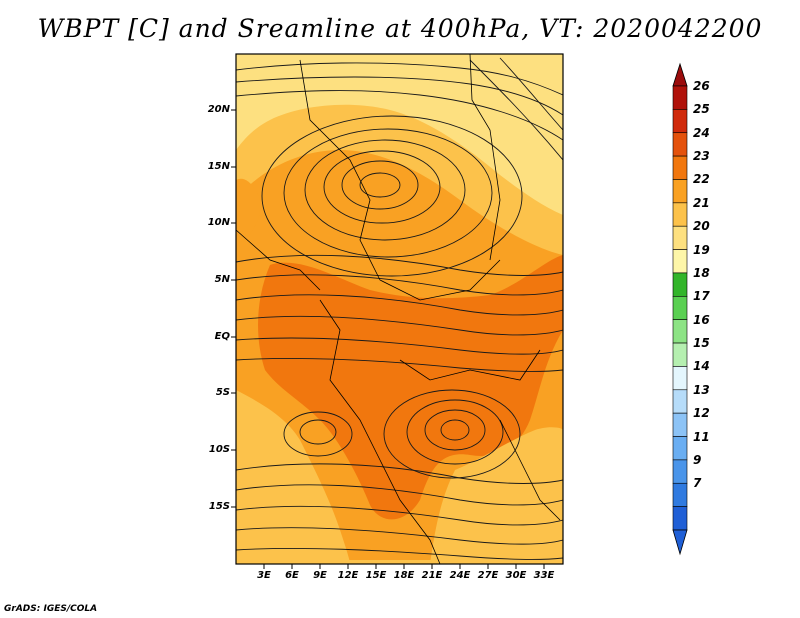 The image size is (800, 618). Describe the element at coordinates (701, 156) in the screenshot. I see `colorbar-tick-label: 23` at that location.